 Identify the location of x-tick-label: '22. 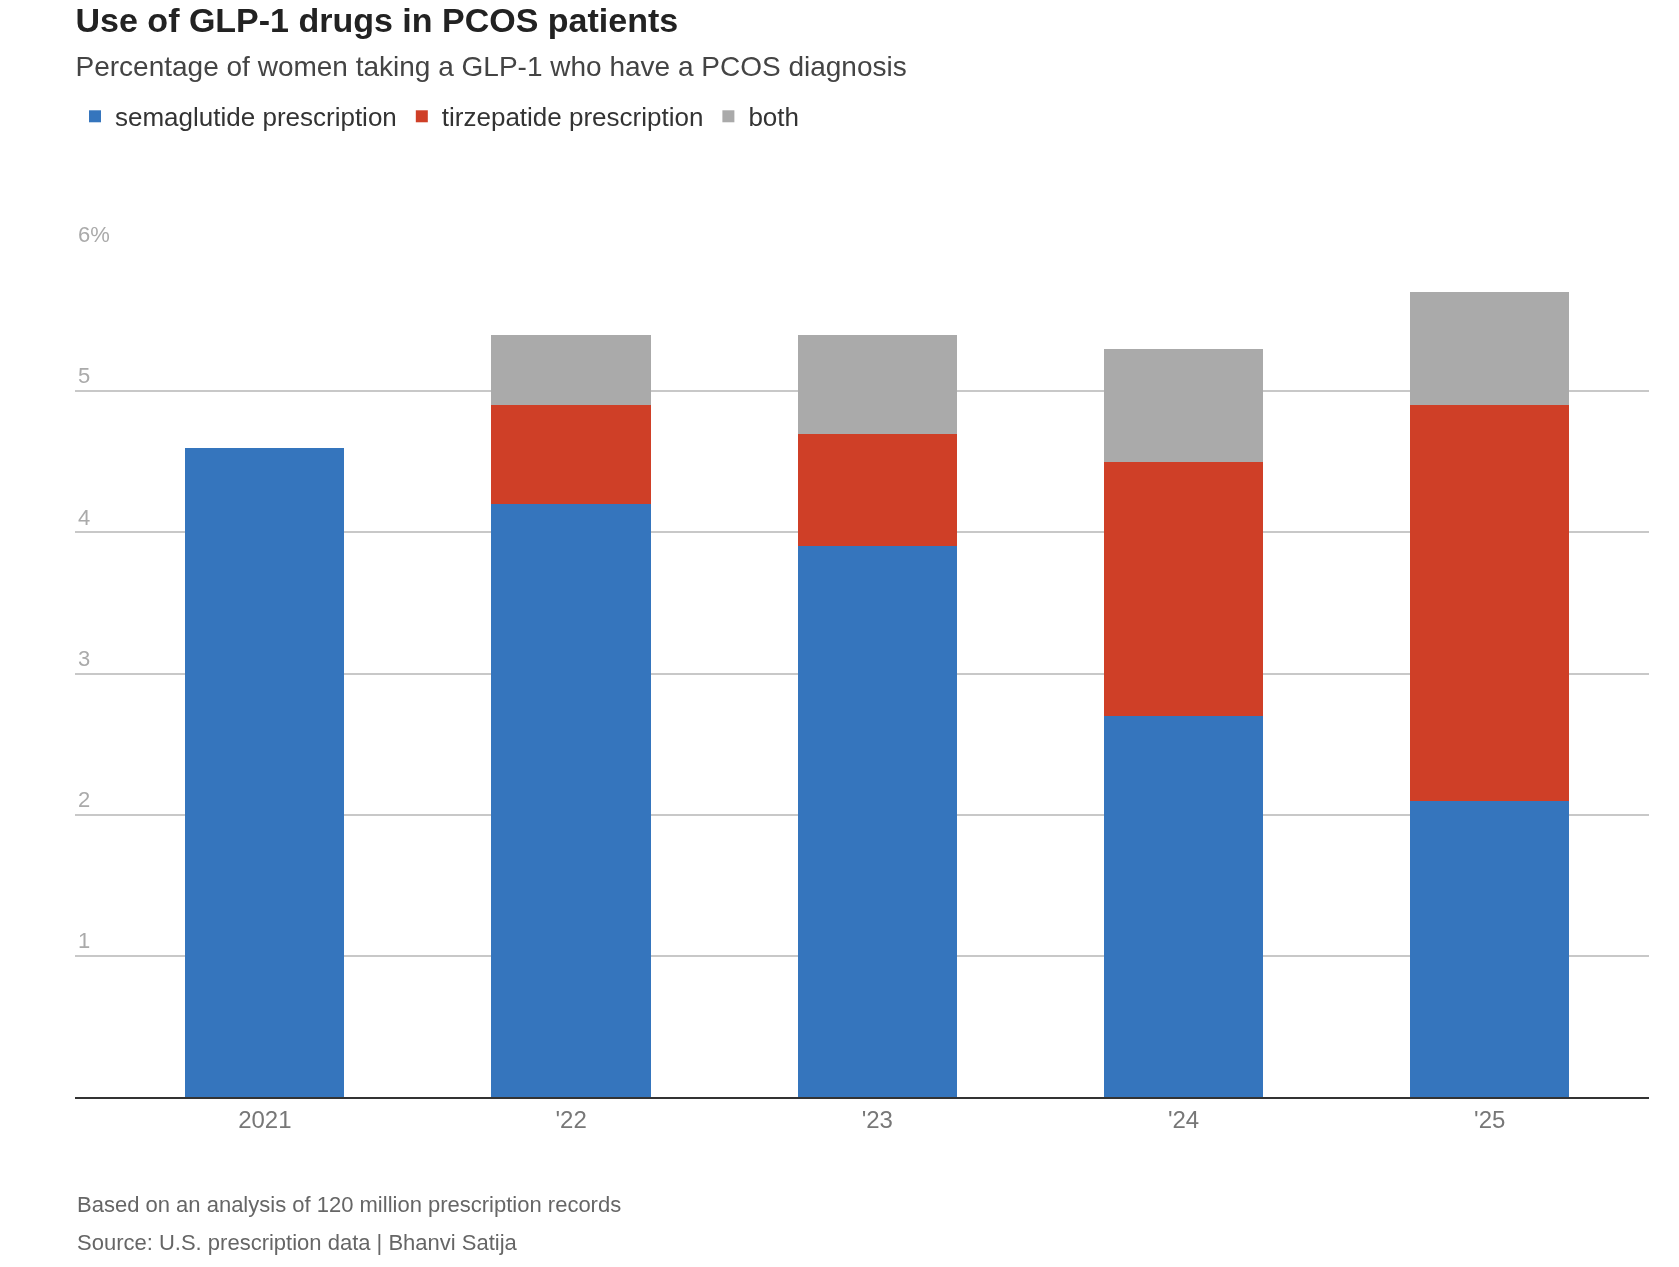
(571, 1119).